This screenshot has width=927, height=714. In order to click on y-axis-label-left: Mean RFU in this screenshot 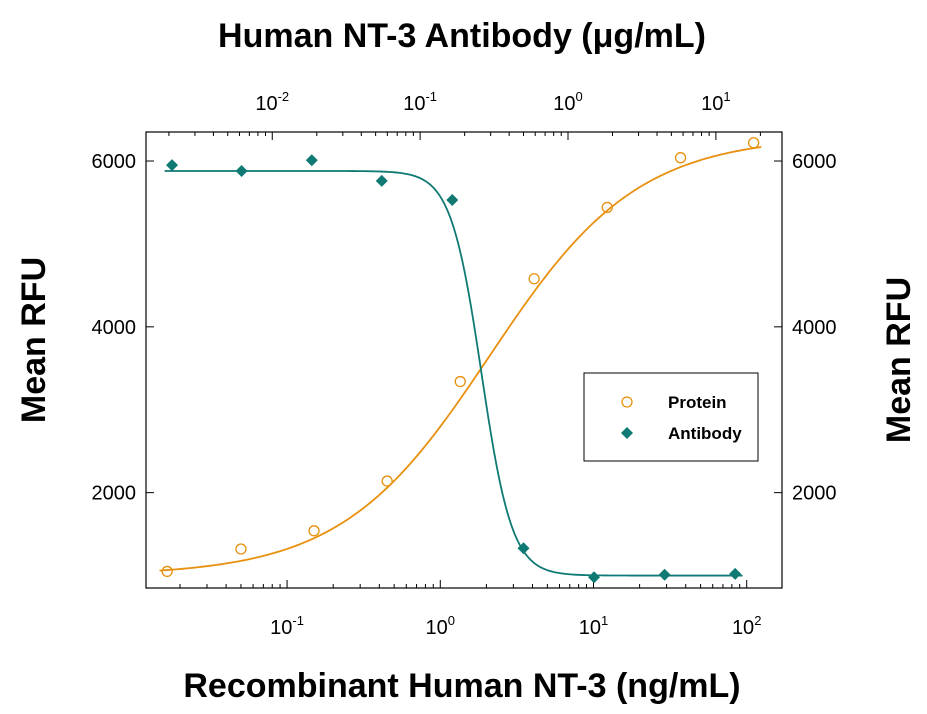, I will do `click(34, 340)`.